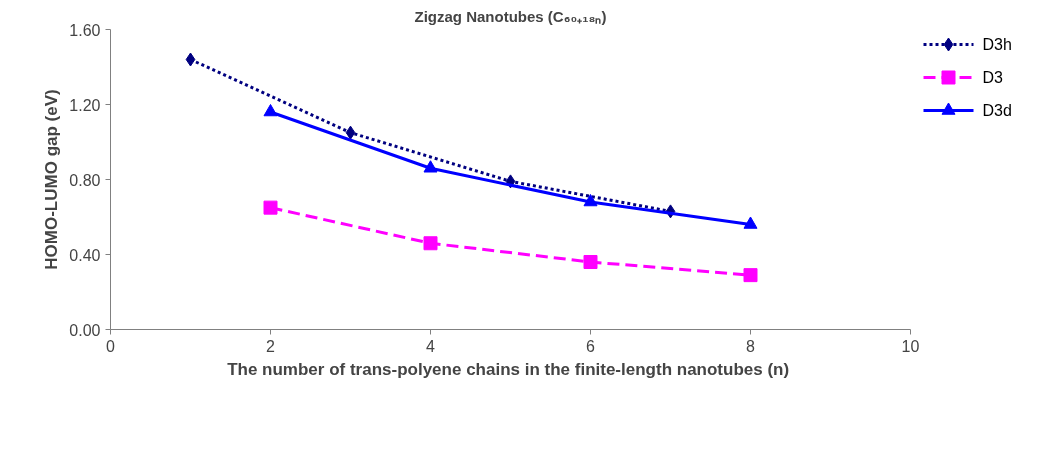 The width and height of the screenshot is (1046, 458). What do you see at coordinates (508, 369) in the screenshot?
I see `x-axis-title: The number of trans-polyene chains in the finite-length nanotubes (n)` at bounding box center [508, 369].